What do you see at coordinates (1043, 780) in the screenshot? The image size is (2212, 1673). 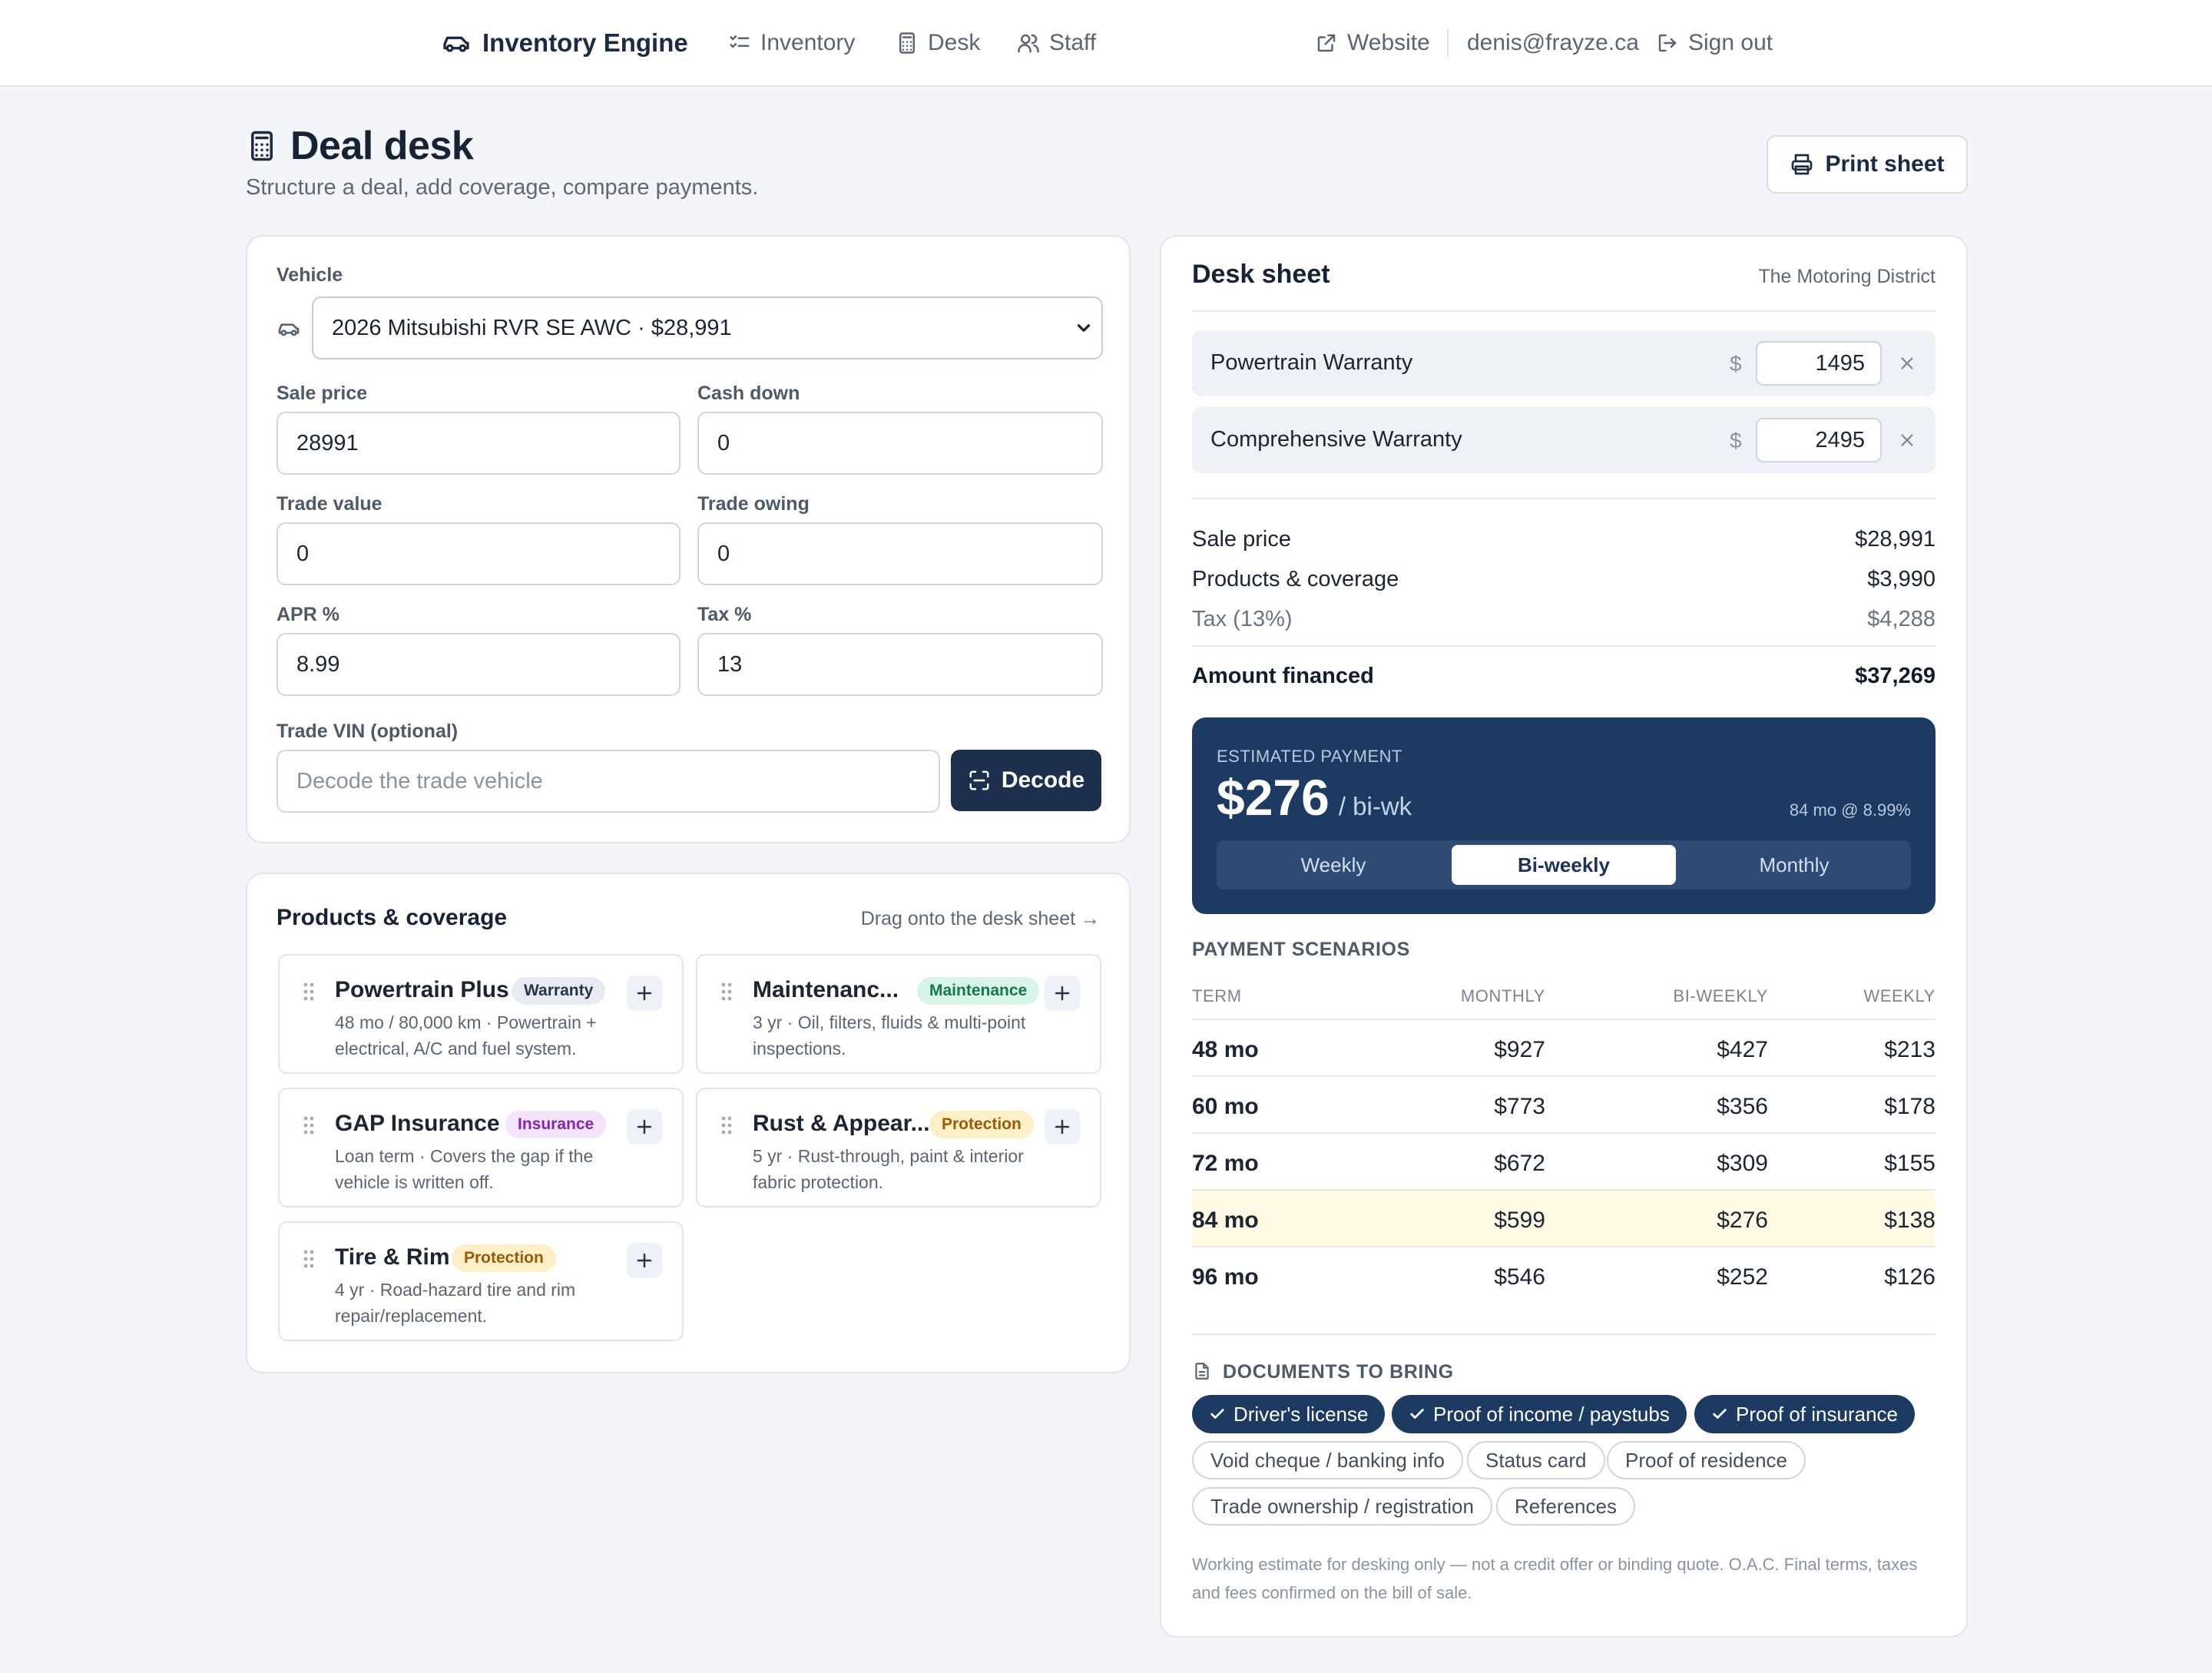 I see `decode-label: Decode` at bounding box center [1043, 780].